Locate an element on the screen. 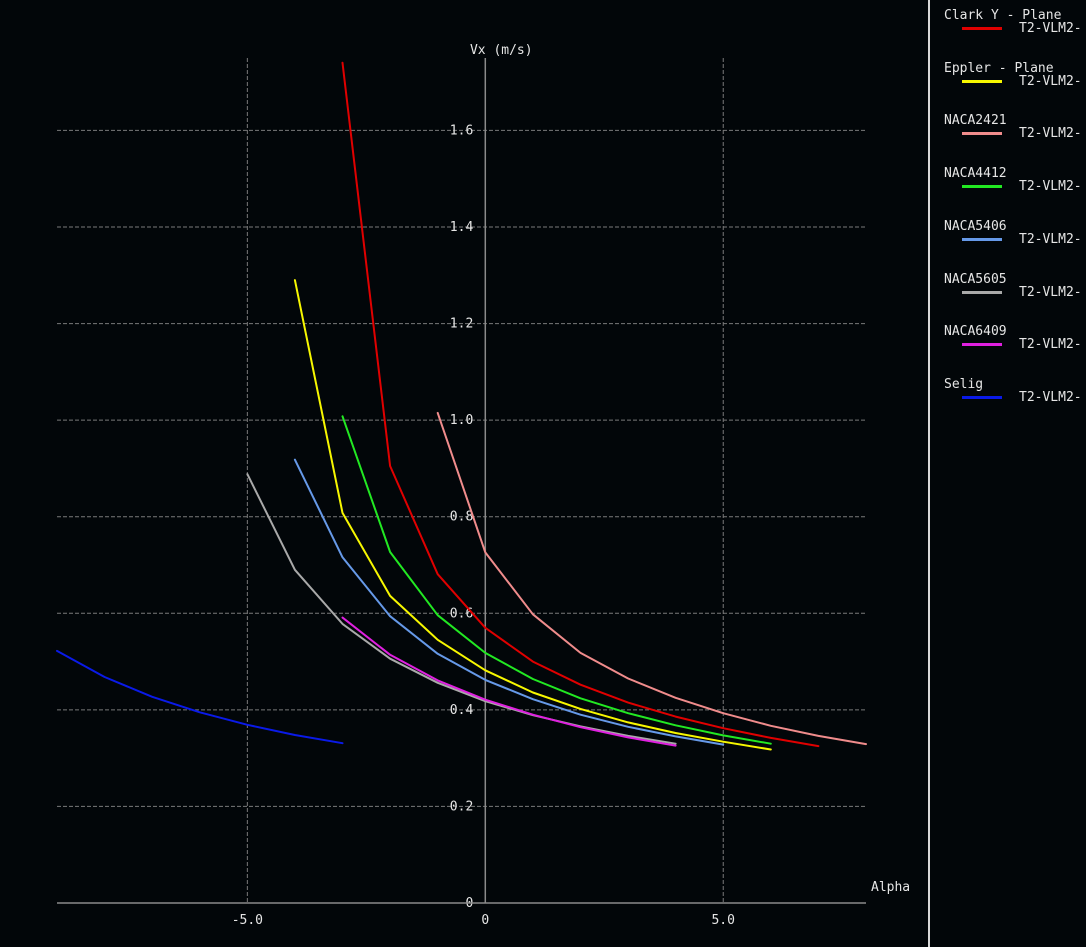  legend-item: NACA6409 T2-VLM2- is located at coordinates (1015, 344).